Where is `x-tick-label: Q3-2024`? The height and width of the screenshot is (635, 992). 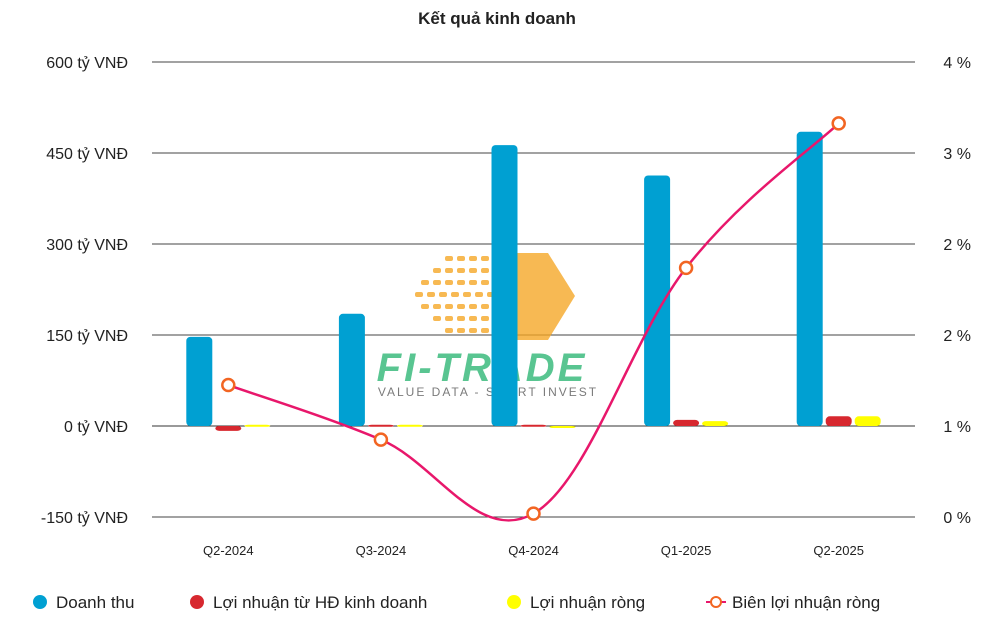
x-tick-label: Q3-2024 is located at coordinates (381, 550).